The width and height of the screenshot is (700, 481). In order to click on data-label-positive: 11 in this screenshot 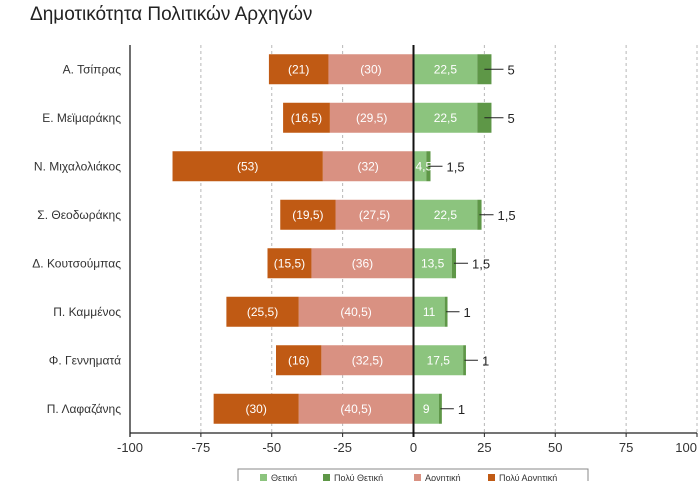, I will do `click(429, 312)`.